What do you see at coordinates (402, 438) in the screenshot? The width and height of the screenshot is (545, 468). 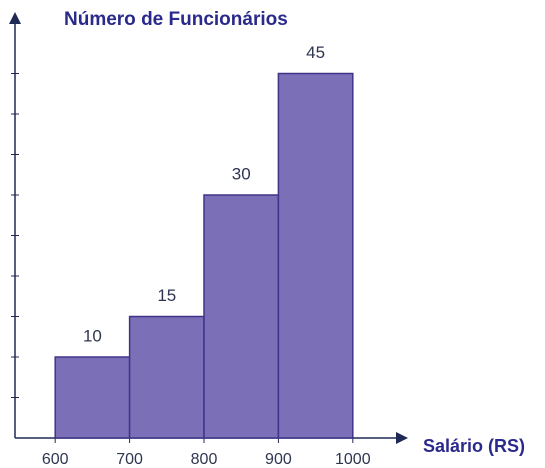 I see `x-arrow` at bounding box center [402, 438].